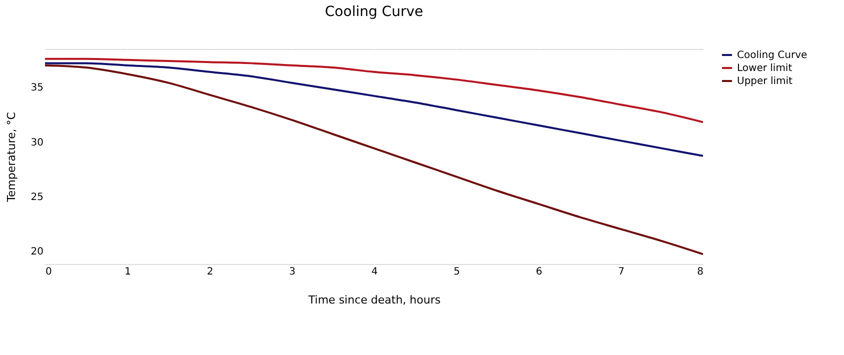 The image size is (844, 355). Describe the element at coordinates (210, 272) in the screenshot. I see `x-tick-label: 2` at that location.